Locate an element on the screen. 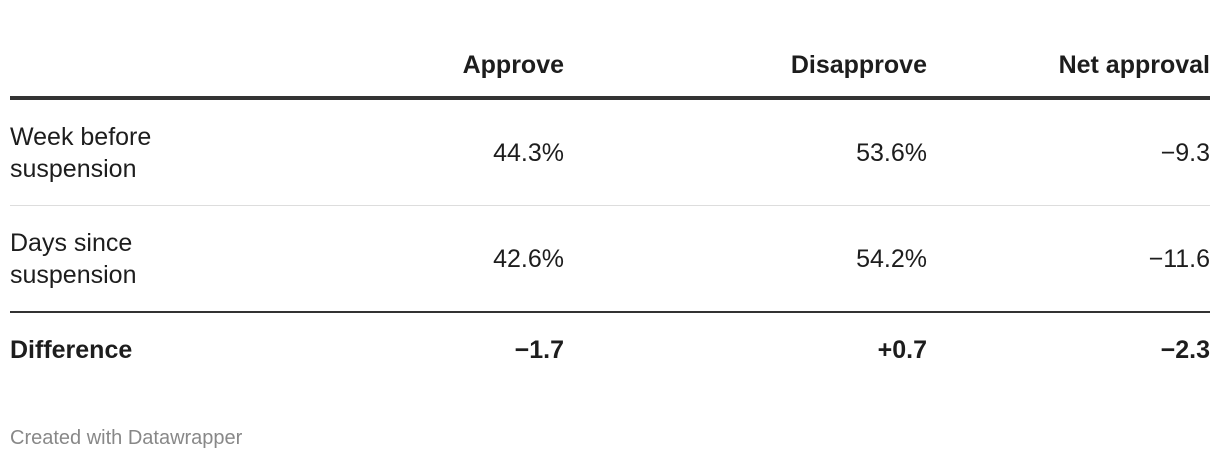  cell: Difference is located at coordinates (110, 349).